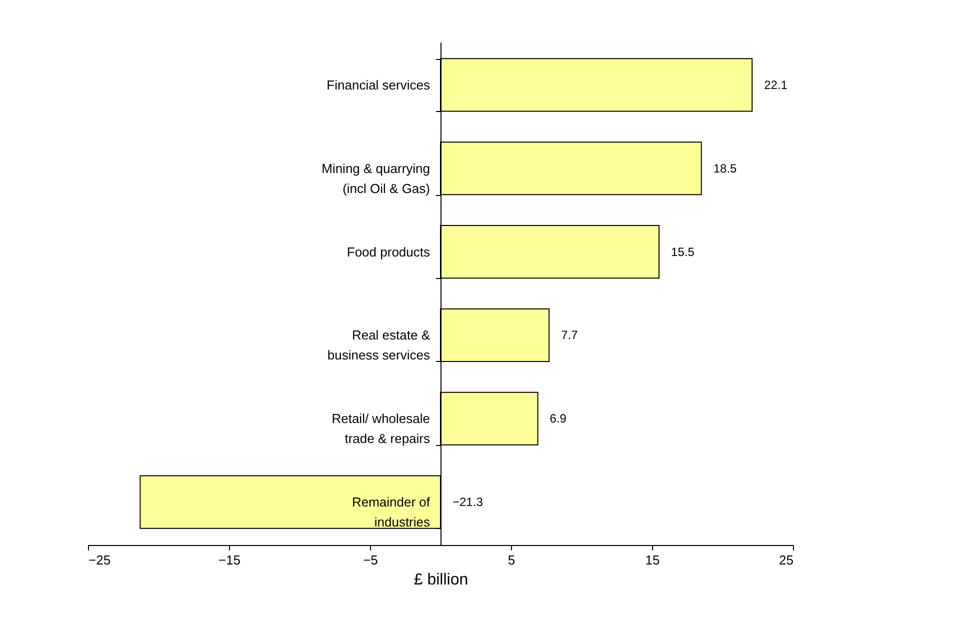 This screenshot has height=628, width=963. What do you see at coordinates (370, 560) in the screenshot?
I see `x-tick-label: −5` at bounding box center [370, 560].